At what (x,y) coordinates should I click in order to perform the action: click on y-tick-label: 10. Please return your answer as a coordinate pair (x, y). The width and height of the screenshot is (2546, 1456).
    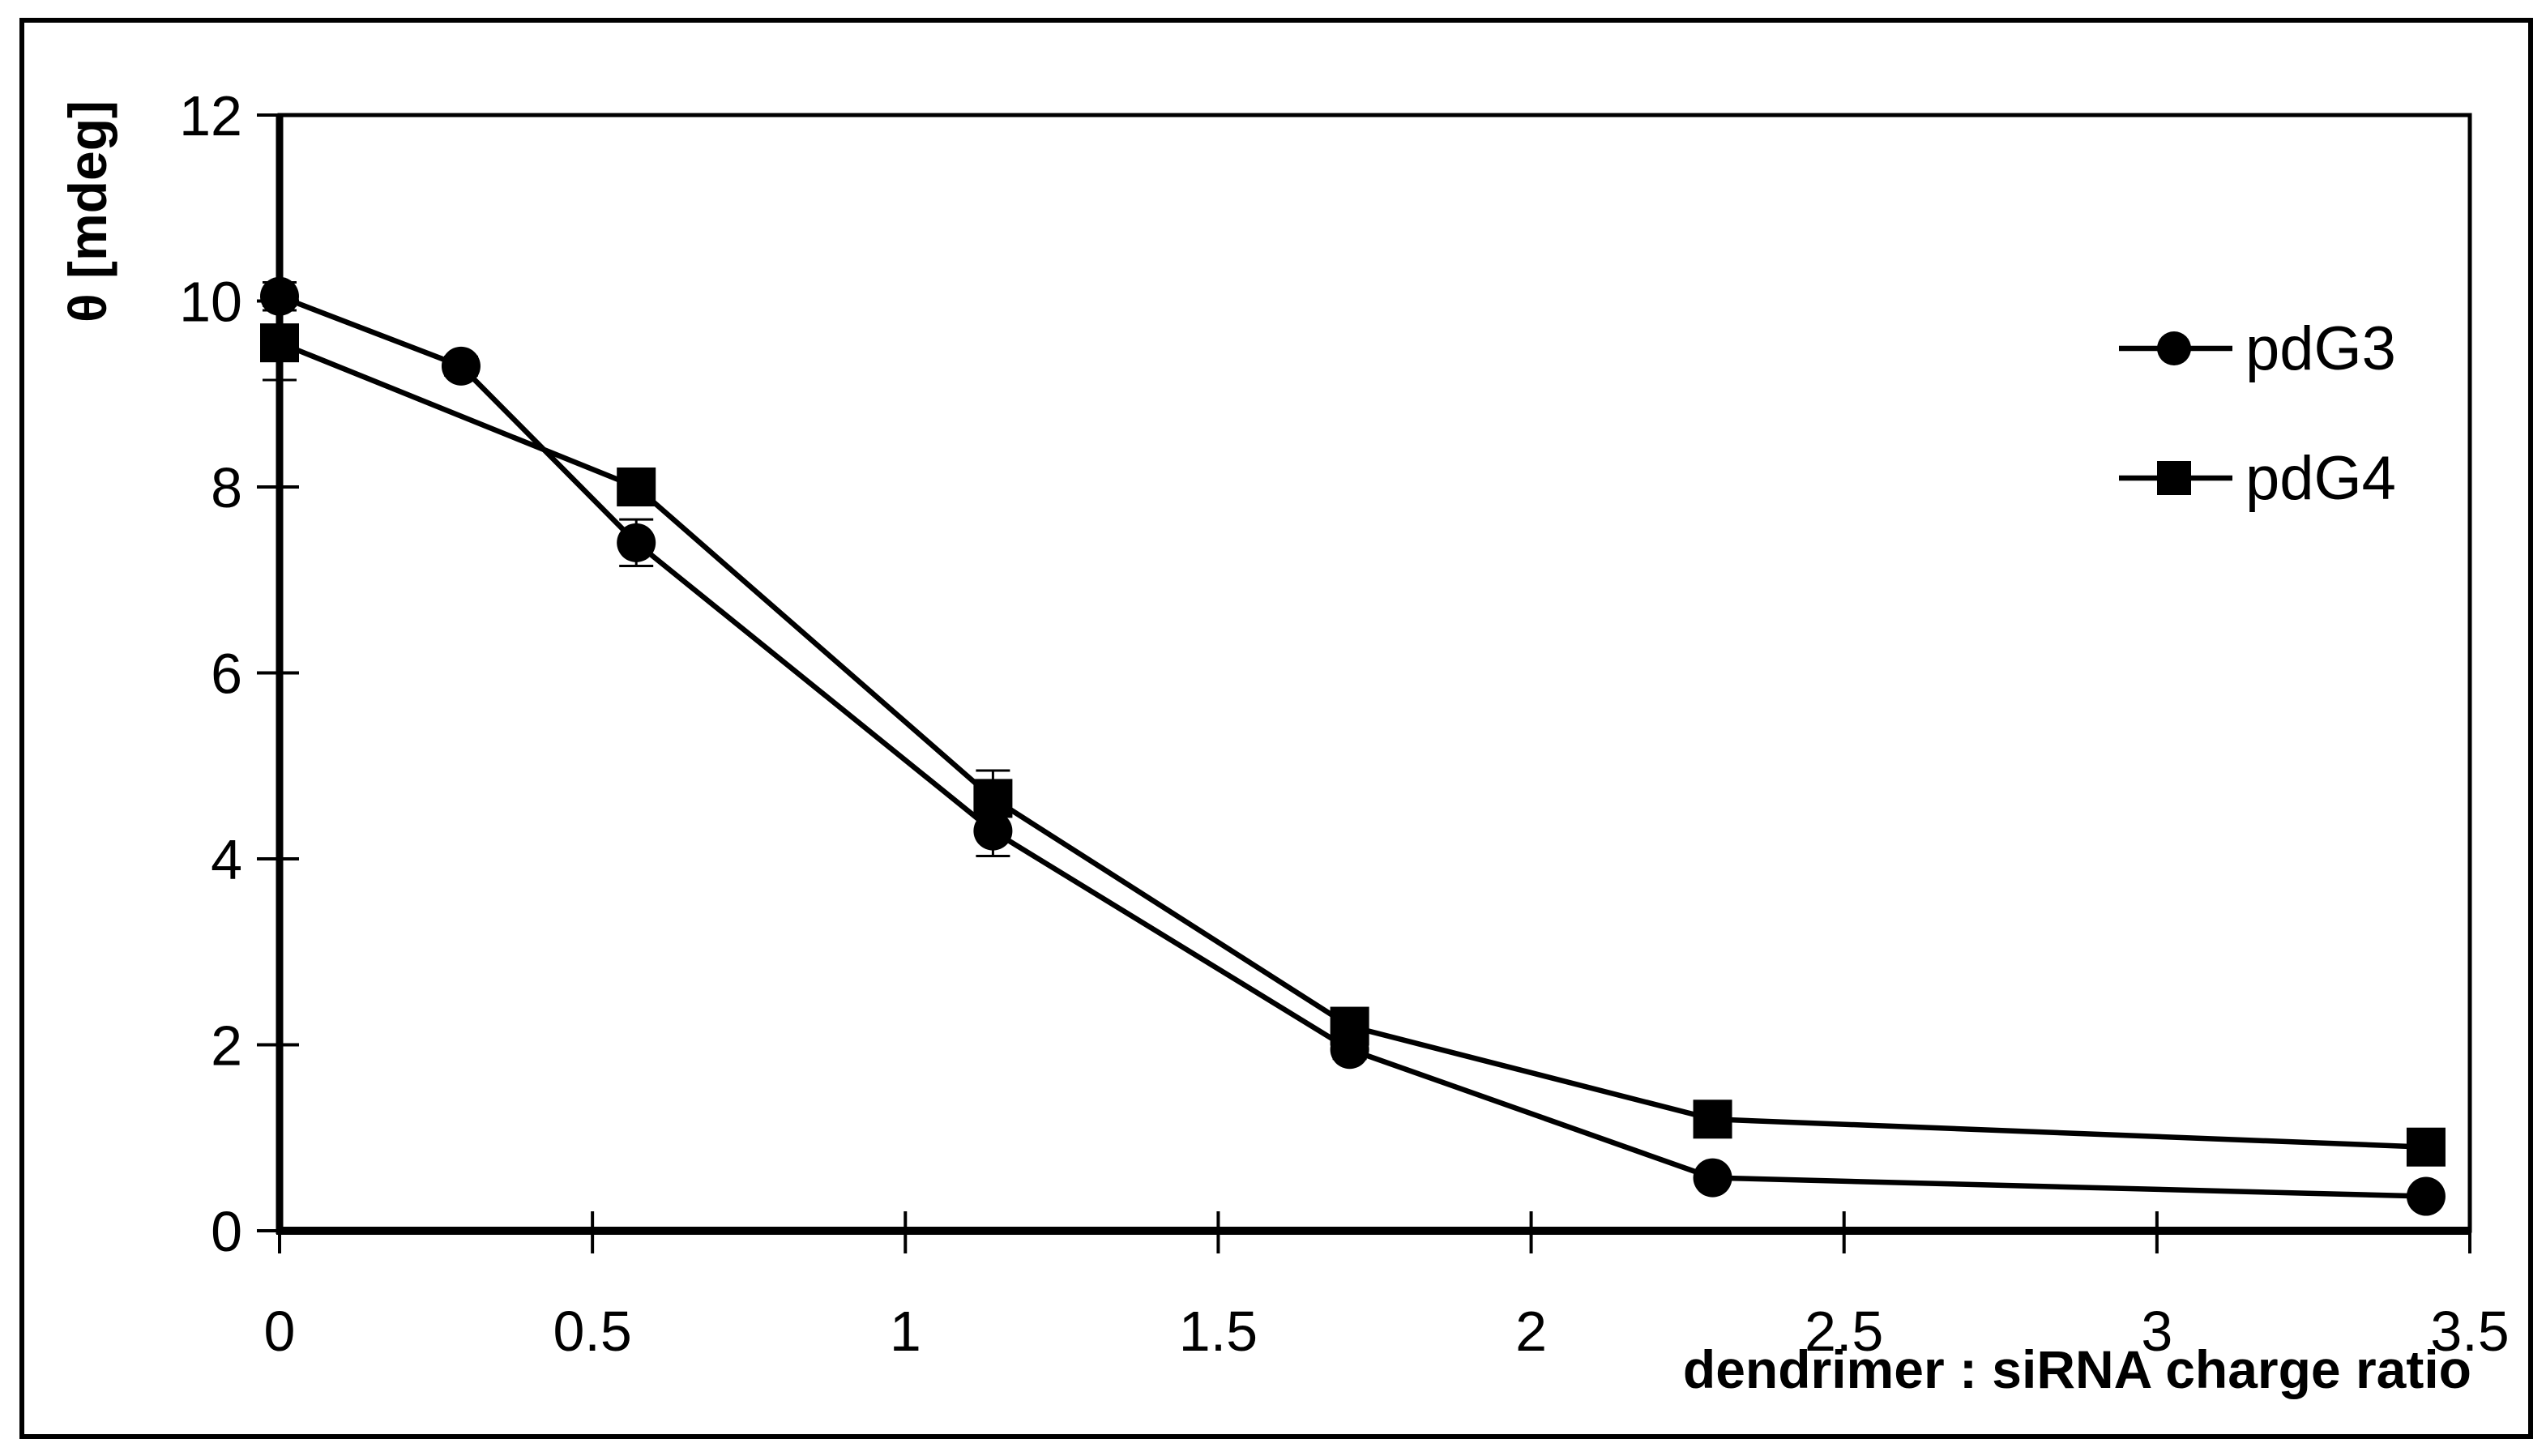
    Looking at the image, I should click on (210, 303).